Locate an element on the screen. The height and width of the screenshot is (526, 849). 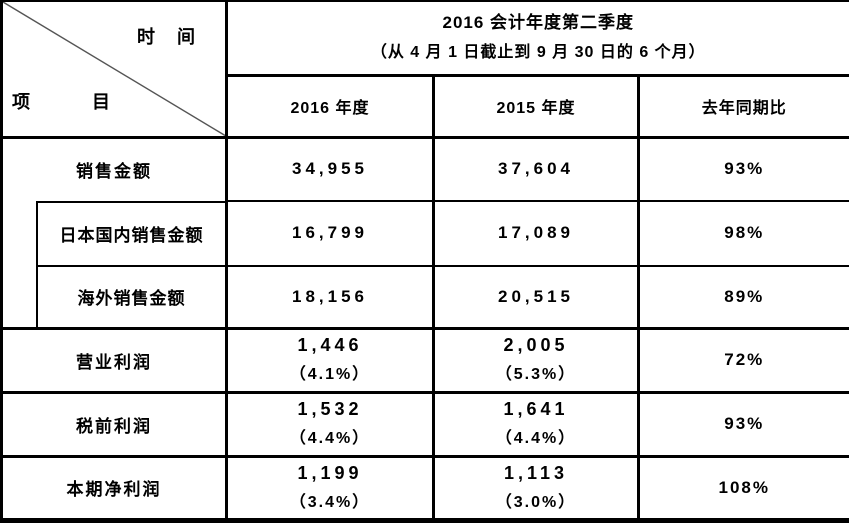
sales-label-group: 销售金额 日本国内销售金额 海外销售金额 is located at coordinates (114, 232).